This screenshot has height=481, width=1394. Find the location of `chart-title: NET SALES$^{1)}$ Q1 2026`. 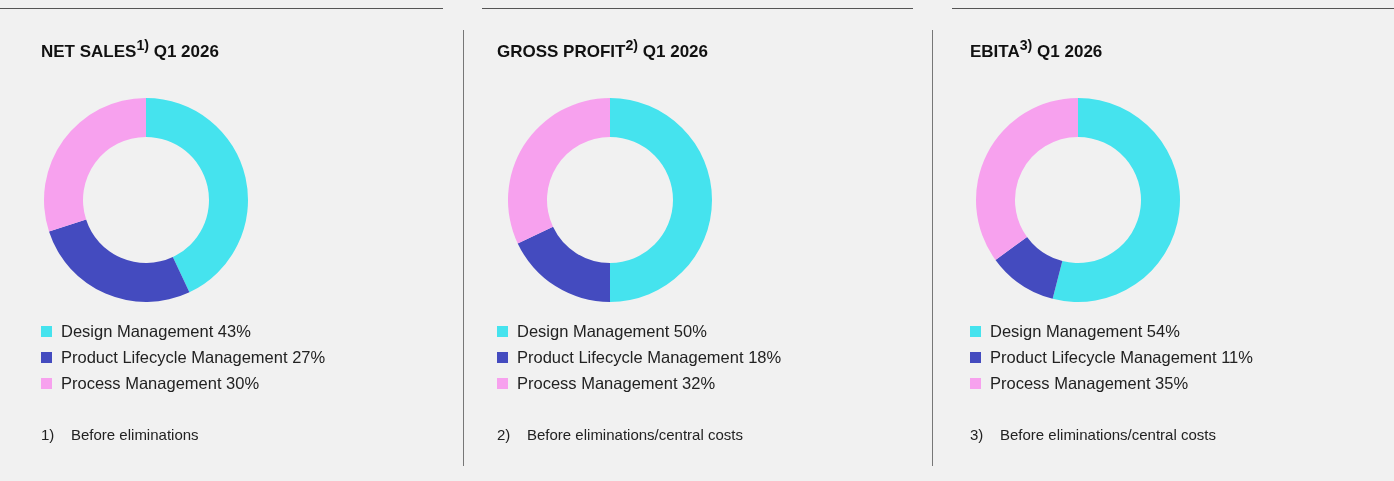

chart-title: NET SALES$^{1)}$ Q1 2026 is located at coordinates (130, 49).